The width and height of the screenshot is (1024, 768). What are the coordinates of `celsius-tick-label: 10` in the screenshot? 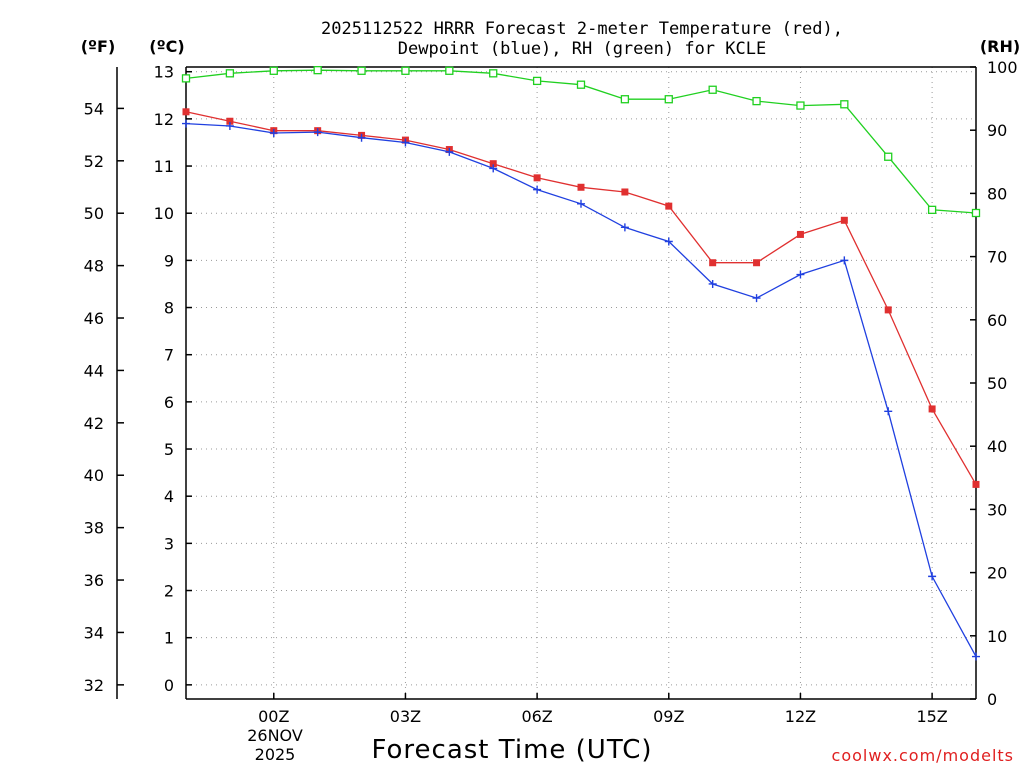 It's located at (164, 213).